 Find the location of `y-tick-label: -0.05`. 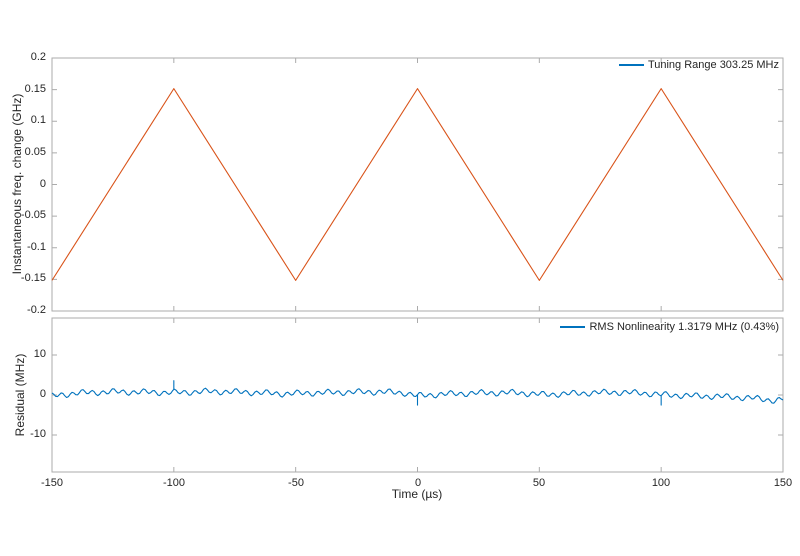

y-tick-label: -0.05 is located at coordinates (33, 215).